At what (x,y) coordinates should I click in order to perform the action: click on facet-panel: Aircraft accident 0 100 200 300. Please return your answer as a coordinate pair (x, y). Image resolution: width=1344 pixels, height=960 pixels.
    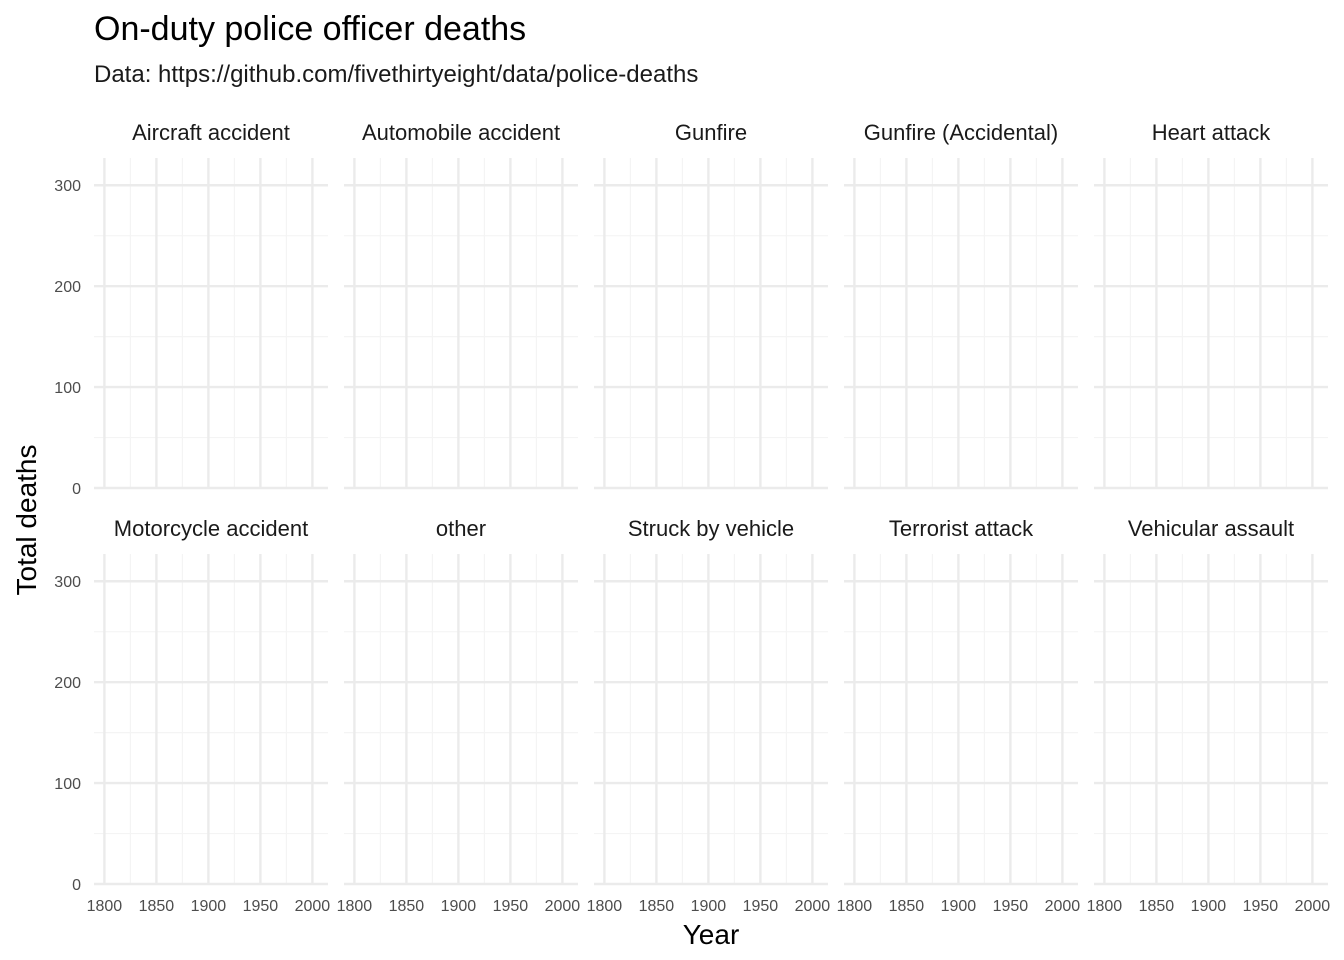
    Looking at the image, I should click on (191, 309).